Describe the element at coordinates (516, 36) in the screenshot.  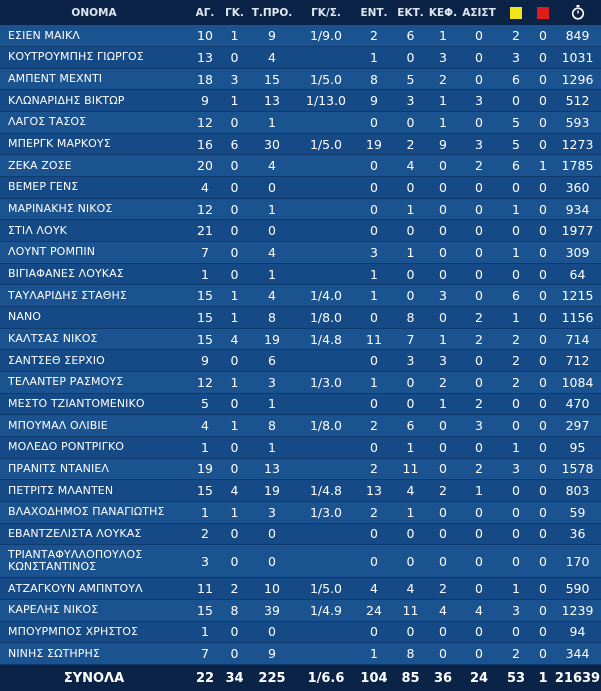
I see `cell-yellow: 2` at that location.